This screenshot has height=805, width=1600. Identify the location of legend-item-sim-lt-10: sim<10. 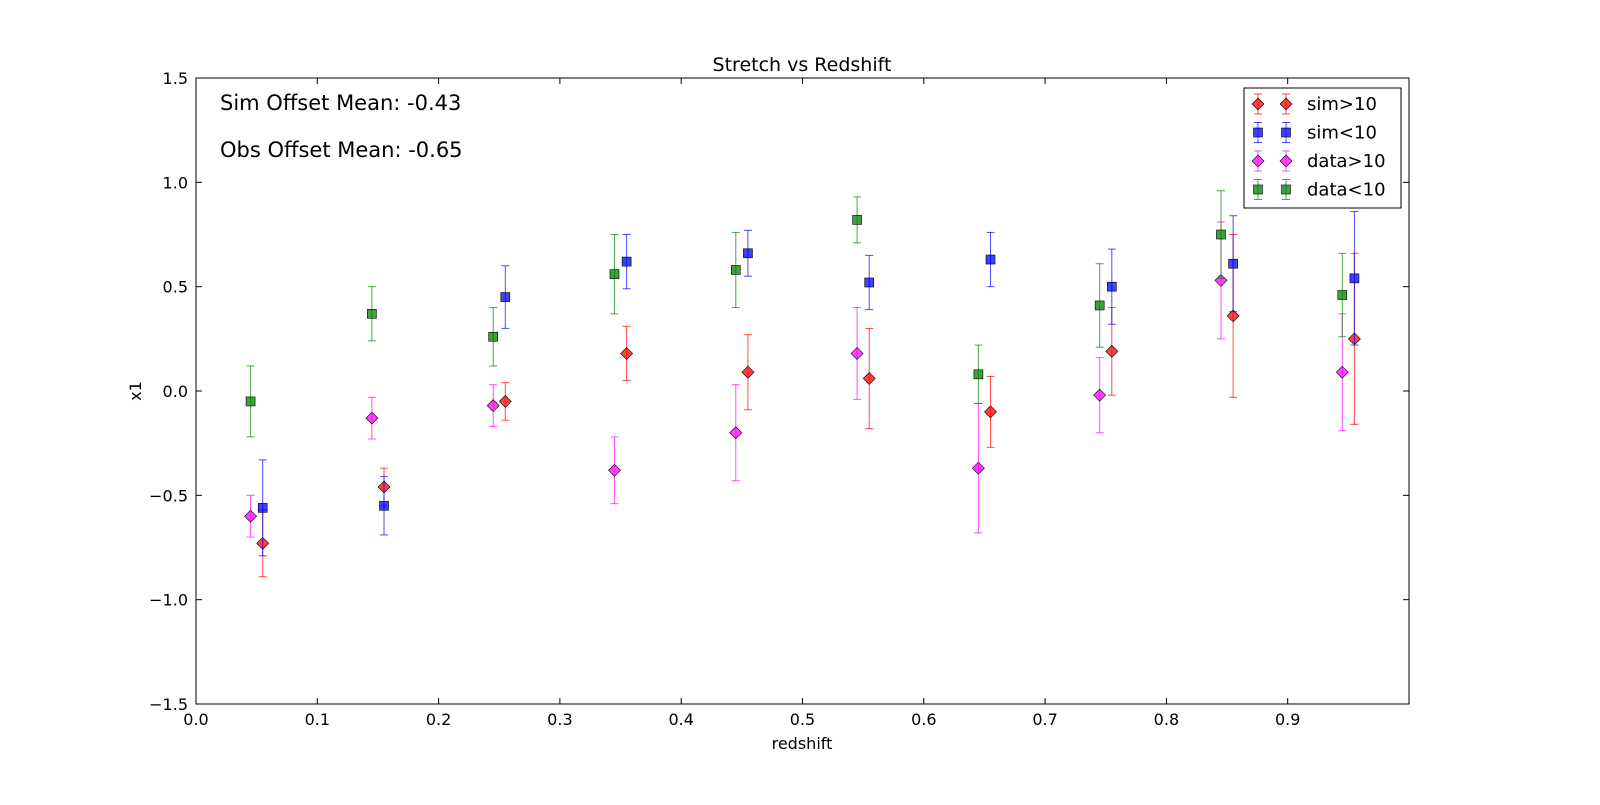
(1315, 133).